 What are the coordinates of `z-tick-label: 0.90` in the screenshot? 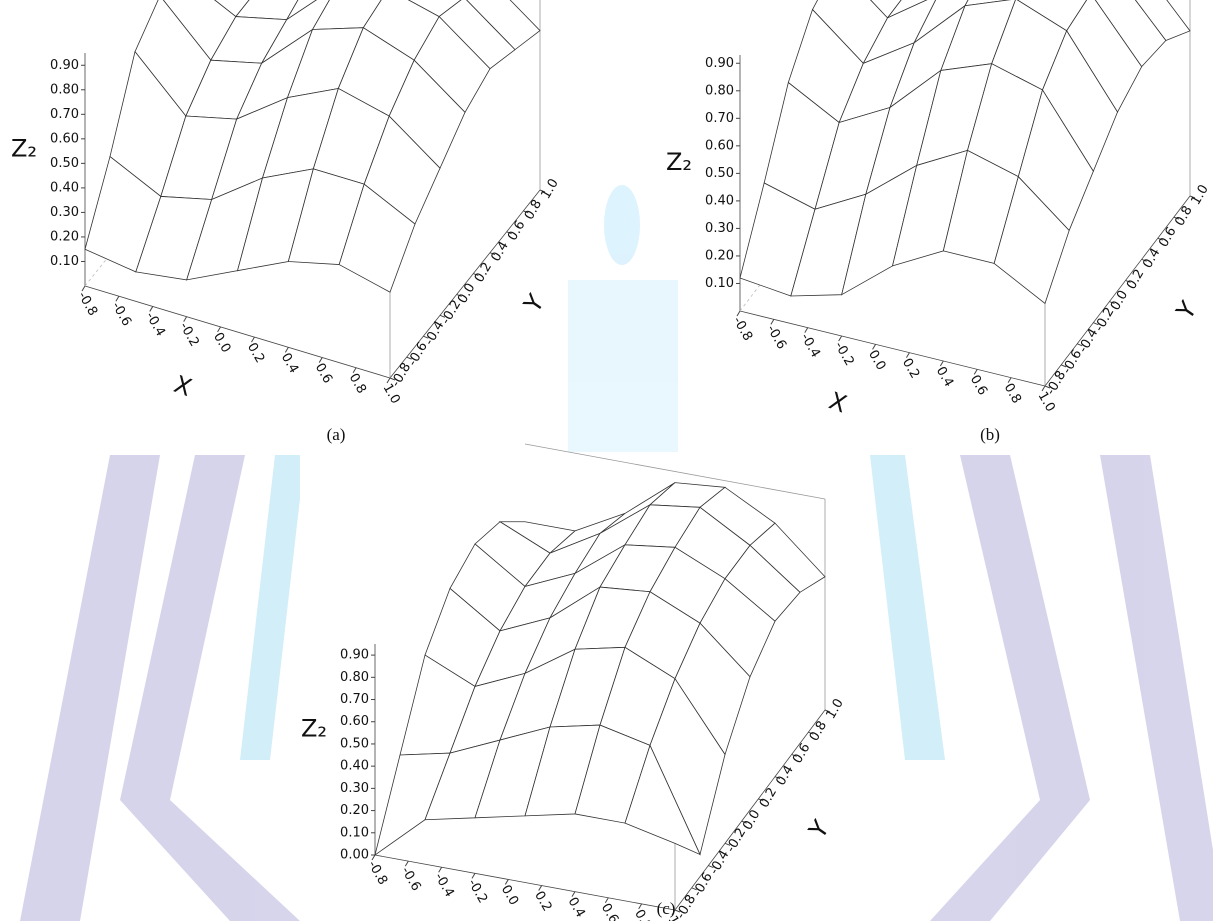 It's located at (354, 655).